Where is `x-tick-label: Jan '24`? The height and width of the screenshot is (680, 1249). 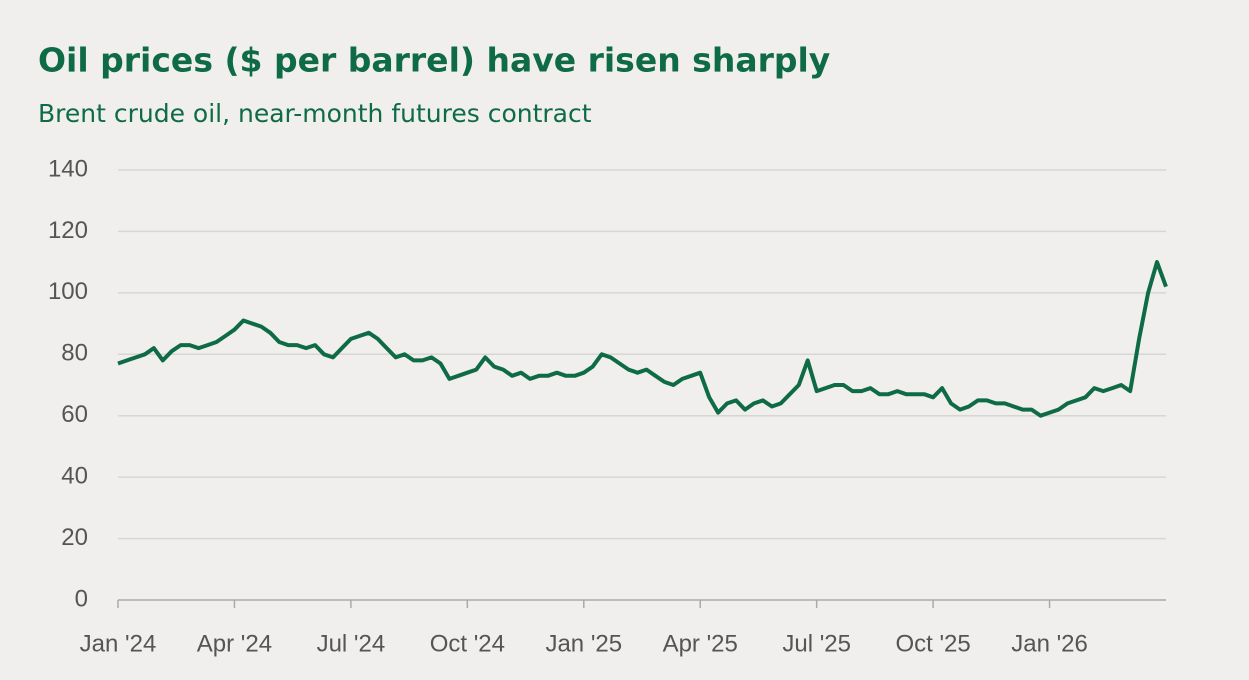 x-tick-label: Jan '24 is located at coordinates (118, 643).